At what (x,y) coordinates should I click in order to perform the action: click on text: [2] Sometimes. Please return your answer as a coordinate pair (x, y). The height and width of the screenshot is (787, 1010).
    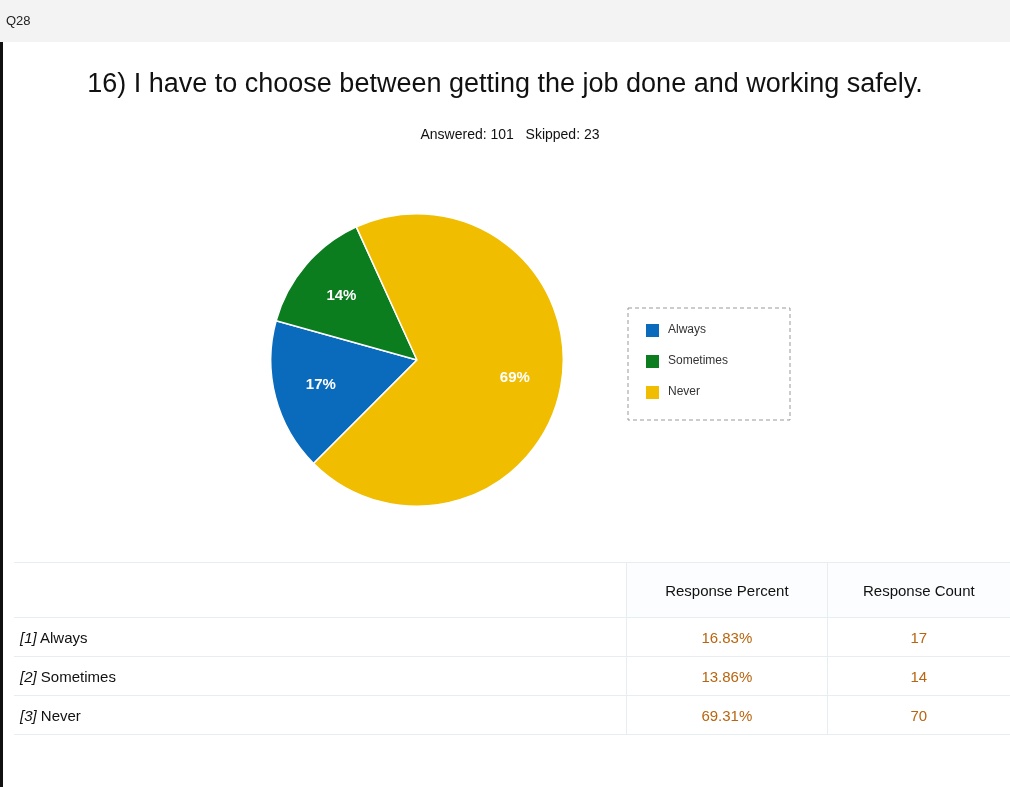
    Looking at the image, I should click on (320, 676).